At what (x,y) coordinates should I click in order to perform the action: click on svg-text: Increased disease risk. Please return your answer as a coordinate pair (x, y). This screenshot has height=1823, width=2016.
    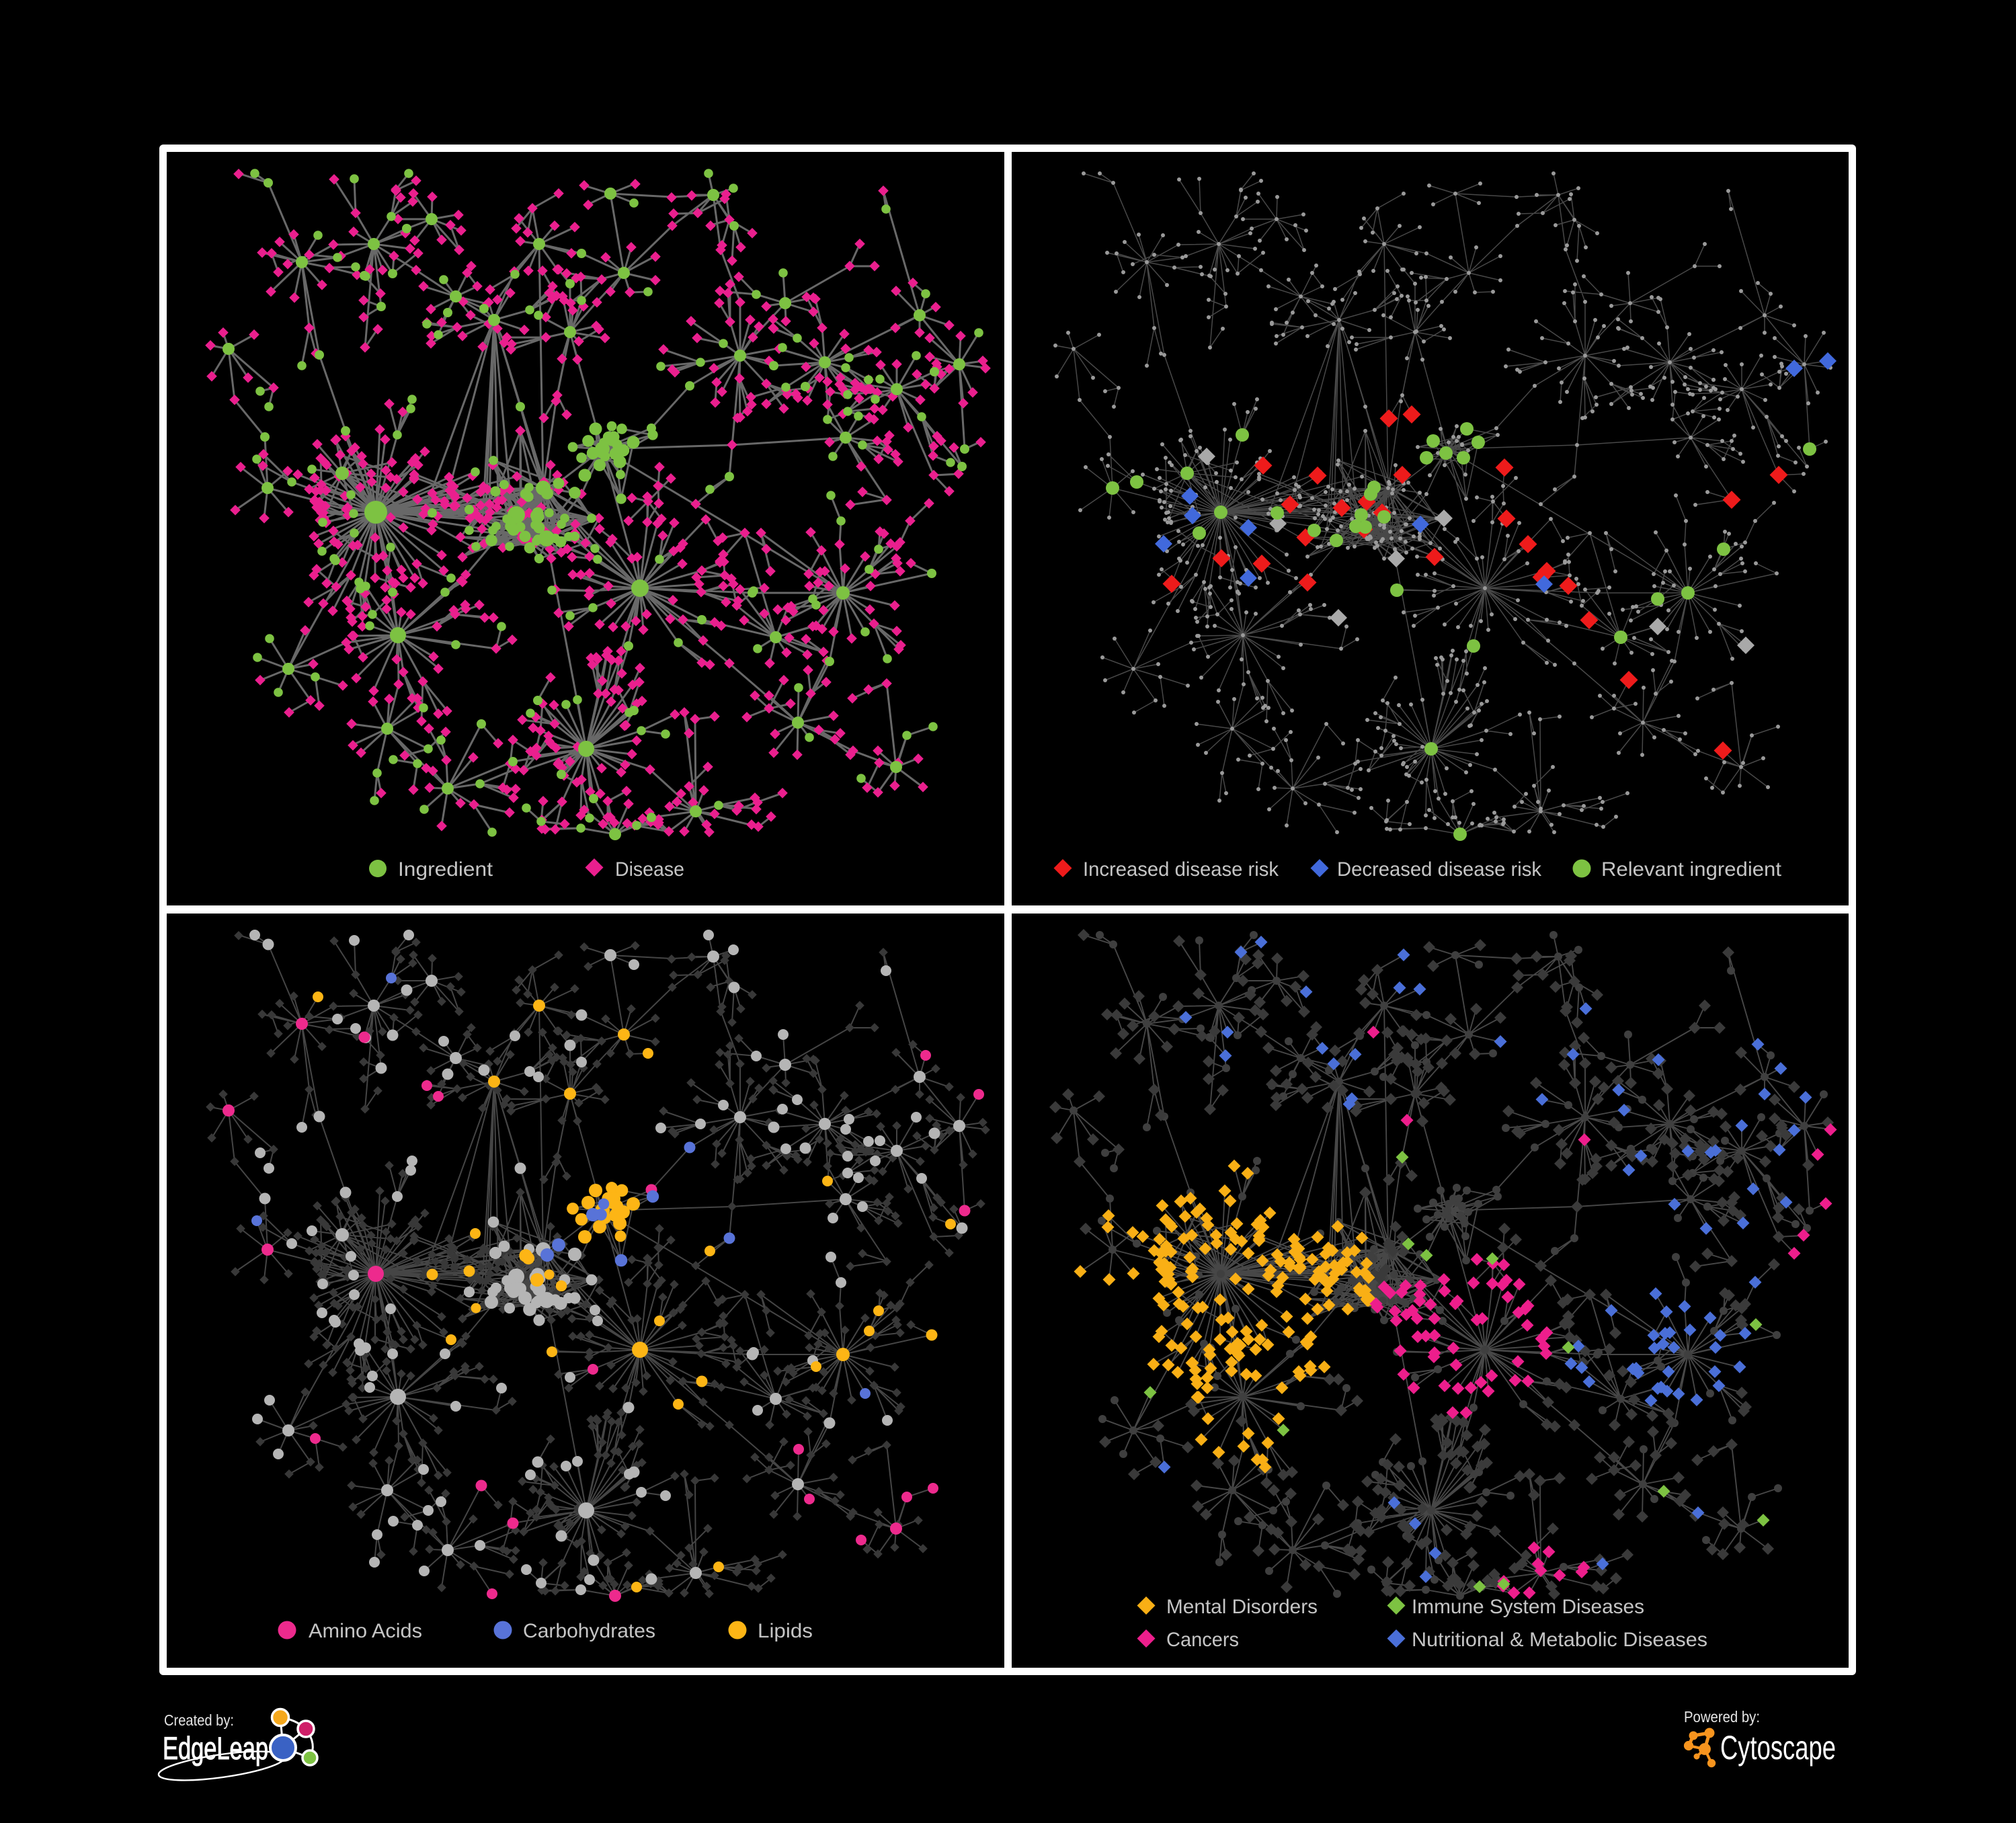
    Looking at the image, I should click on (1181, 869).